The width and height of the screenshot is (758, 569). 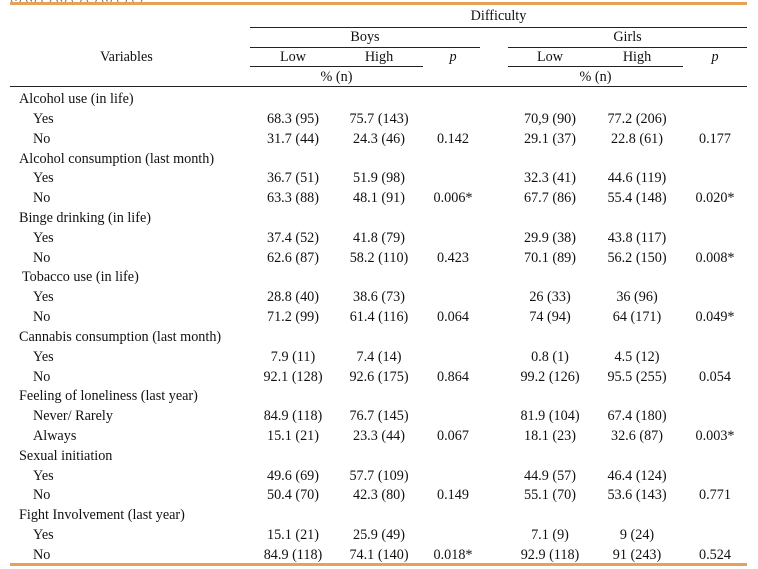 I want to click on girls-low-heading: Low, so click(x=549, y=57).